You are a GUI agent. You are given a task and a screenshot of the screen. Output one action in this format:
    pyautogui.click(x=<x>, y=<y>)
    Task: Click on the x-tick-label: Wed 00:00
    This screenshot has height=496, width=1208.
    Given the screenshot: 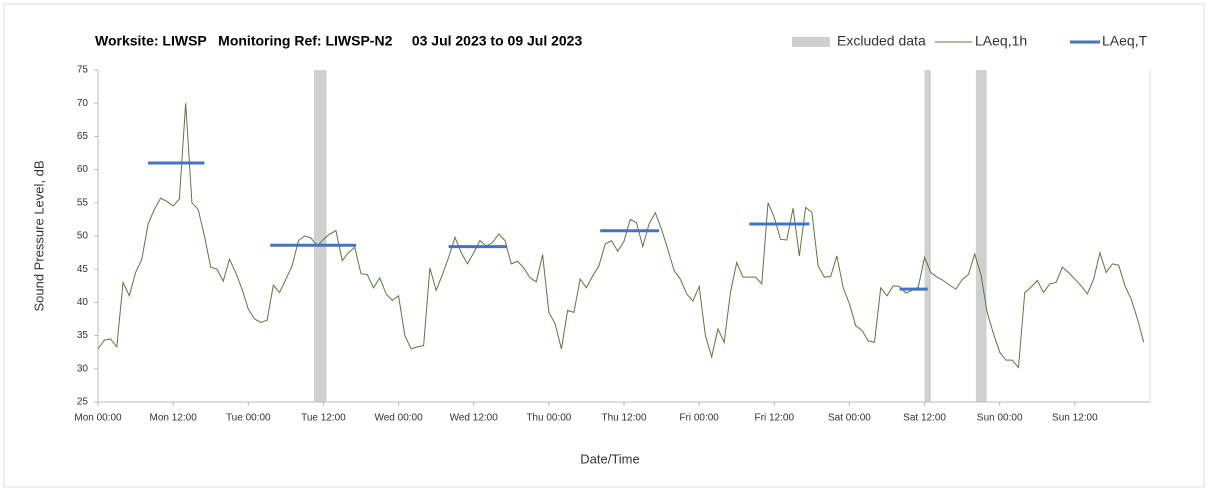 What is the action you would take?
    pyautogui.click(x=398, y=418)
    